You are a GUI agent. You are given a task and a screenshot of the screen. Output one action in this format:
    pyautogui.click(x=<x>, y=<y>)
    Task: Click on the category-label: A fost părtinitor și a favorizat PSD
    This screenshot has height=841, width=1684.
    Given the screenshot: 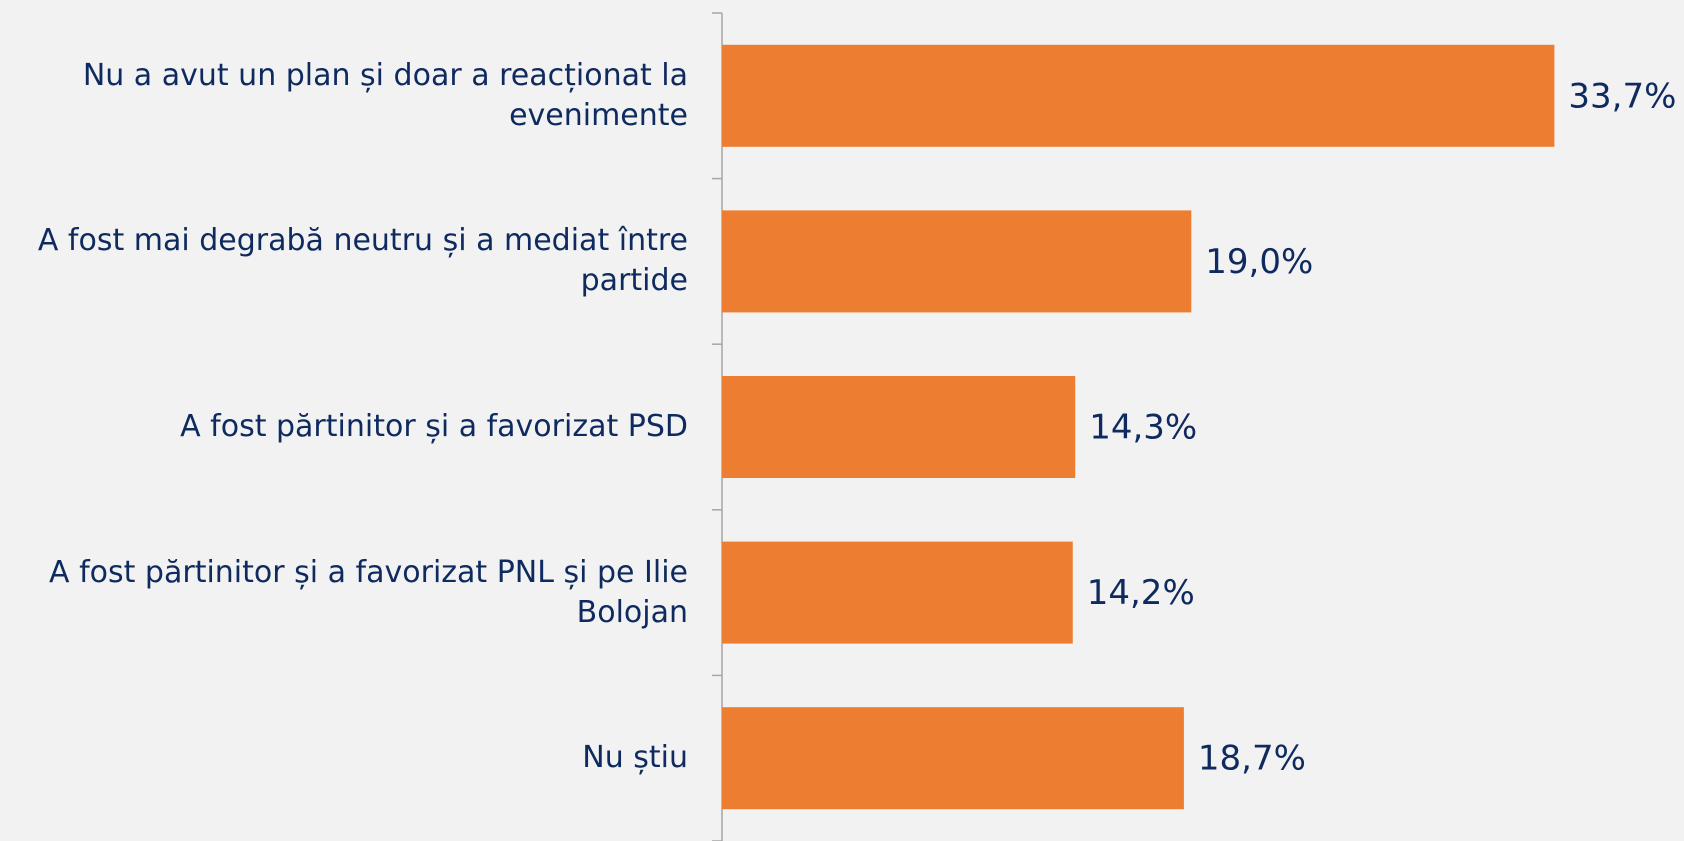 What is the action you would take?
    pyautogui.click(x=434, y=426)
    